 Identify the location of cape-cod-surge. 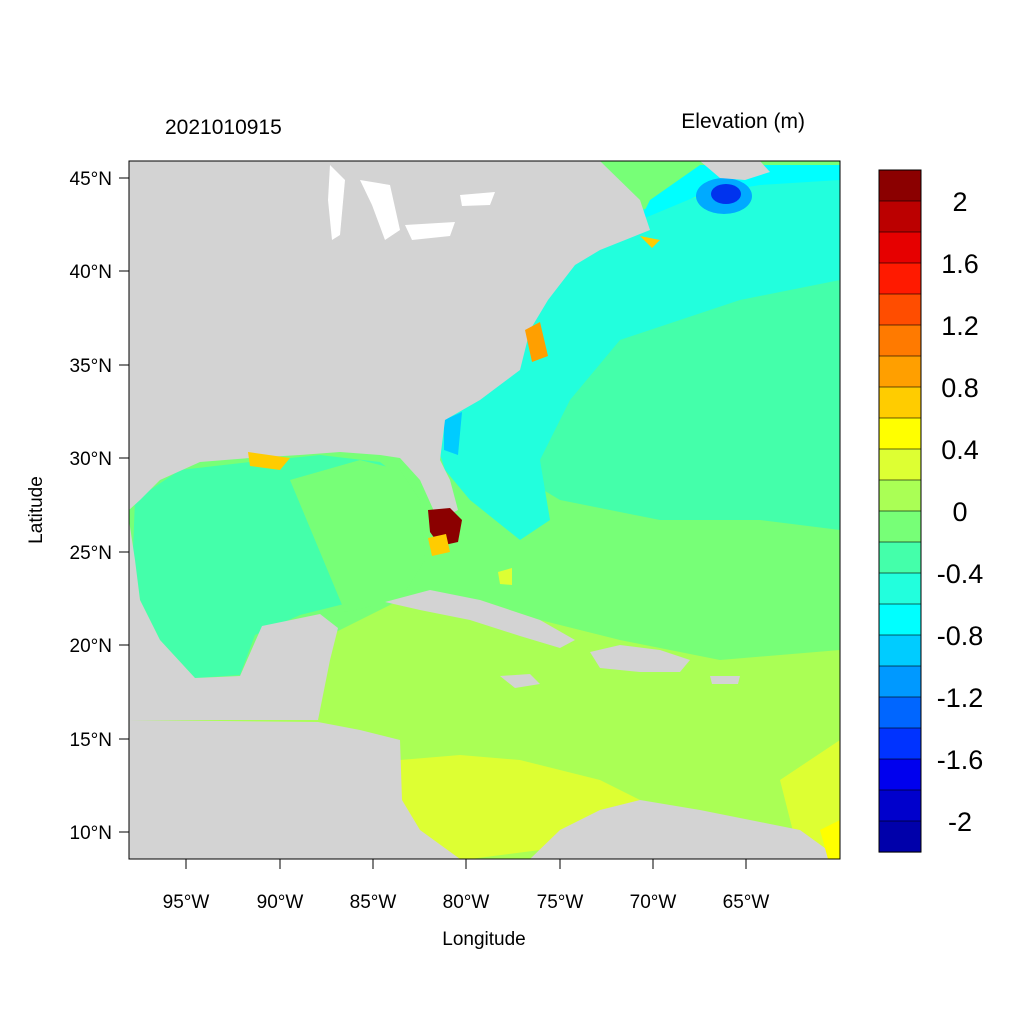
(650, 242).